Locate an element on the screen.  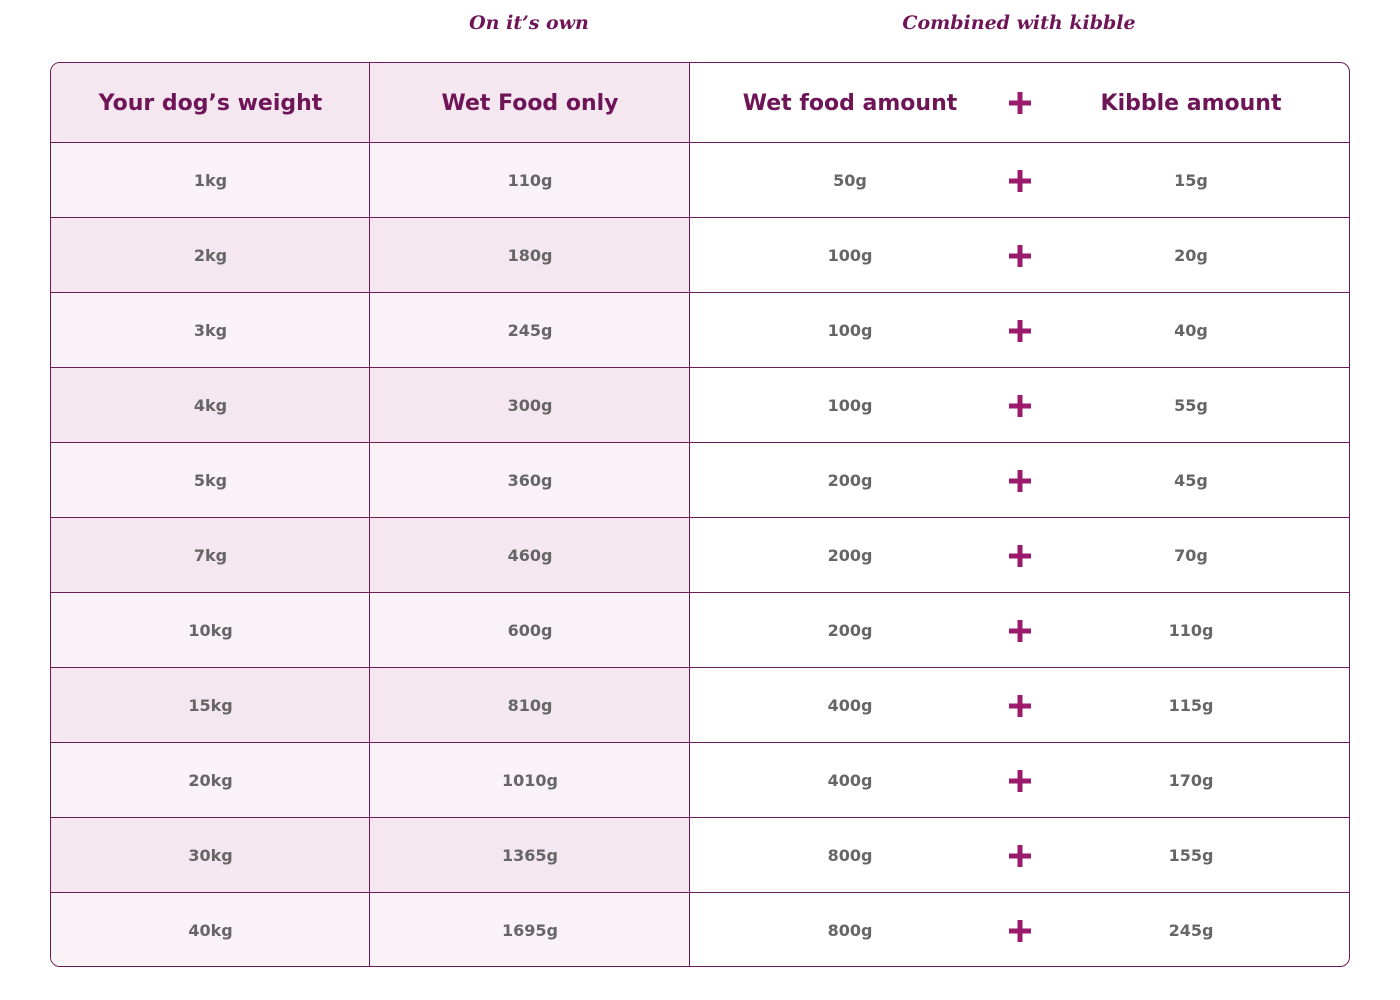
table-cell: 170g is located at coordinates (1191, 780).